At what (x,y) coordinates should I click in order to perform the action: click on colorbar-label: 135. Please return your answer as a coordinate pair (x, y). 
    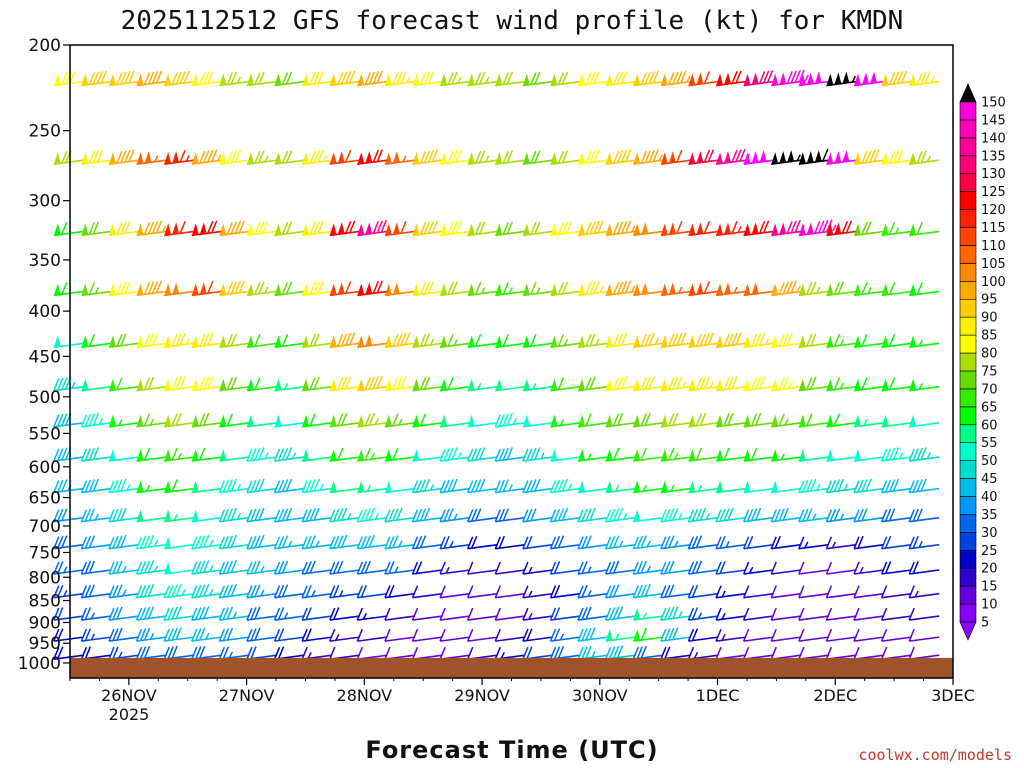
    Looking at the image, I should click on (993, 156).